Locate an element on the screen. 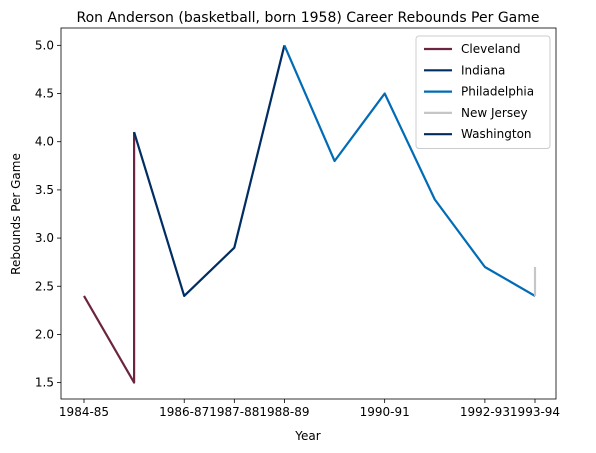 The image size is (596, 453). y-tick-label: 2.0 is located at coordinates (44, 334).